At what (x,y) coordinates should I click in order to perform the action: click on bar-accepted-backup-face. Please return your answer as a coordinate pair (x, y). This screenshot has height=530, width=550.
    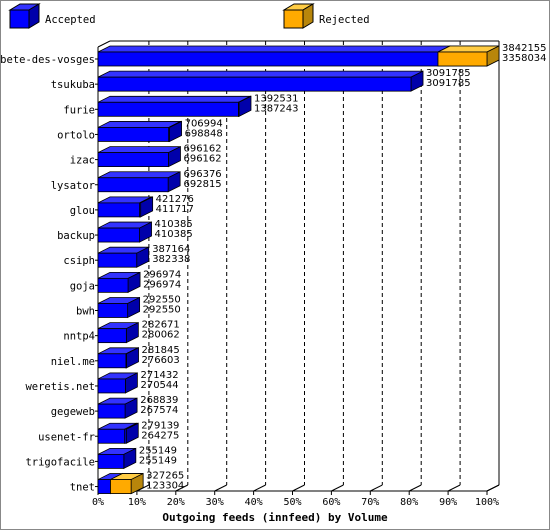
    Looking at the image, I should click on (118, 235).